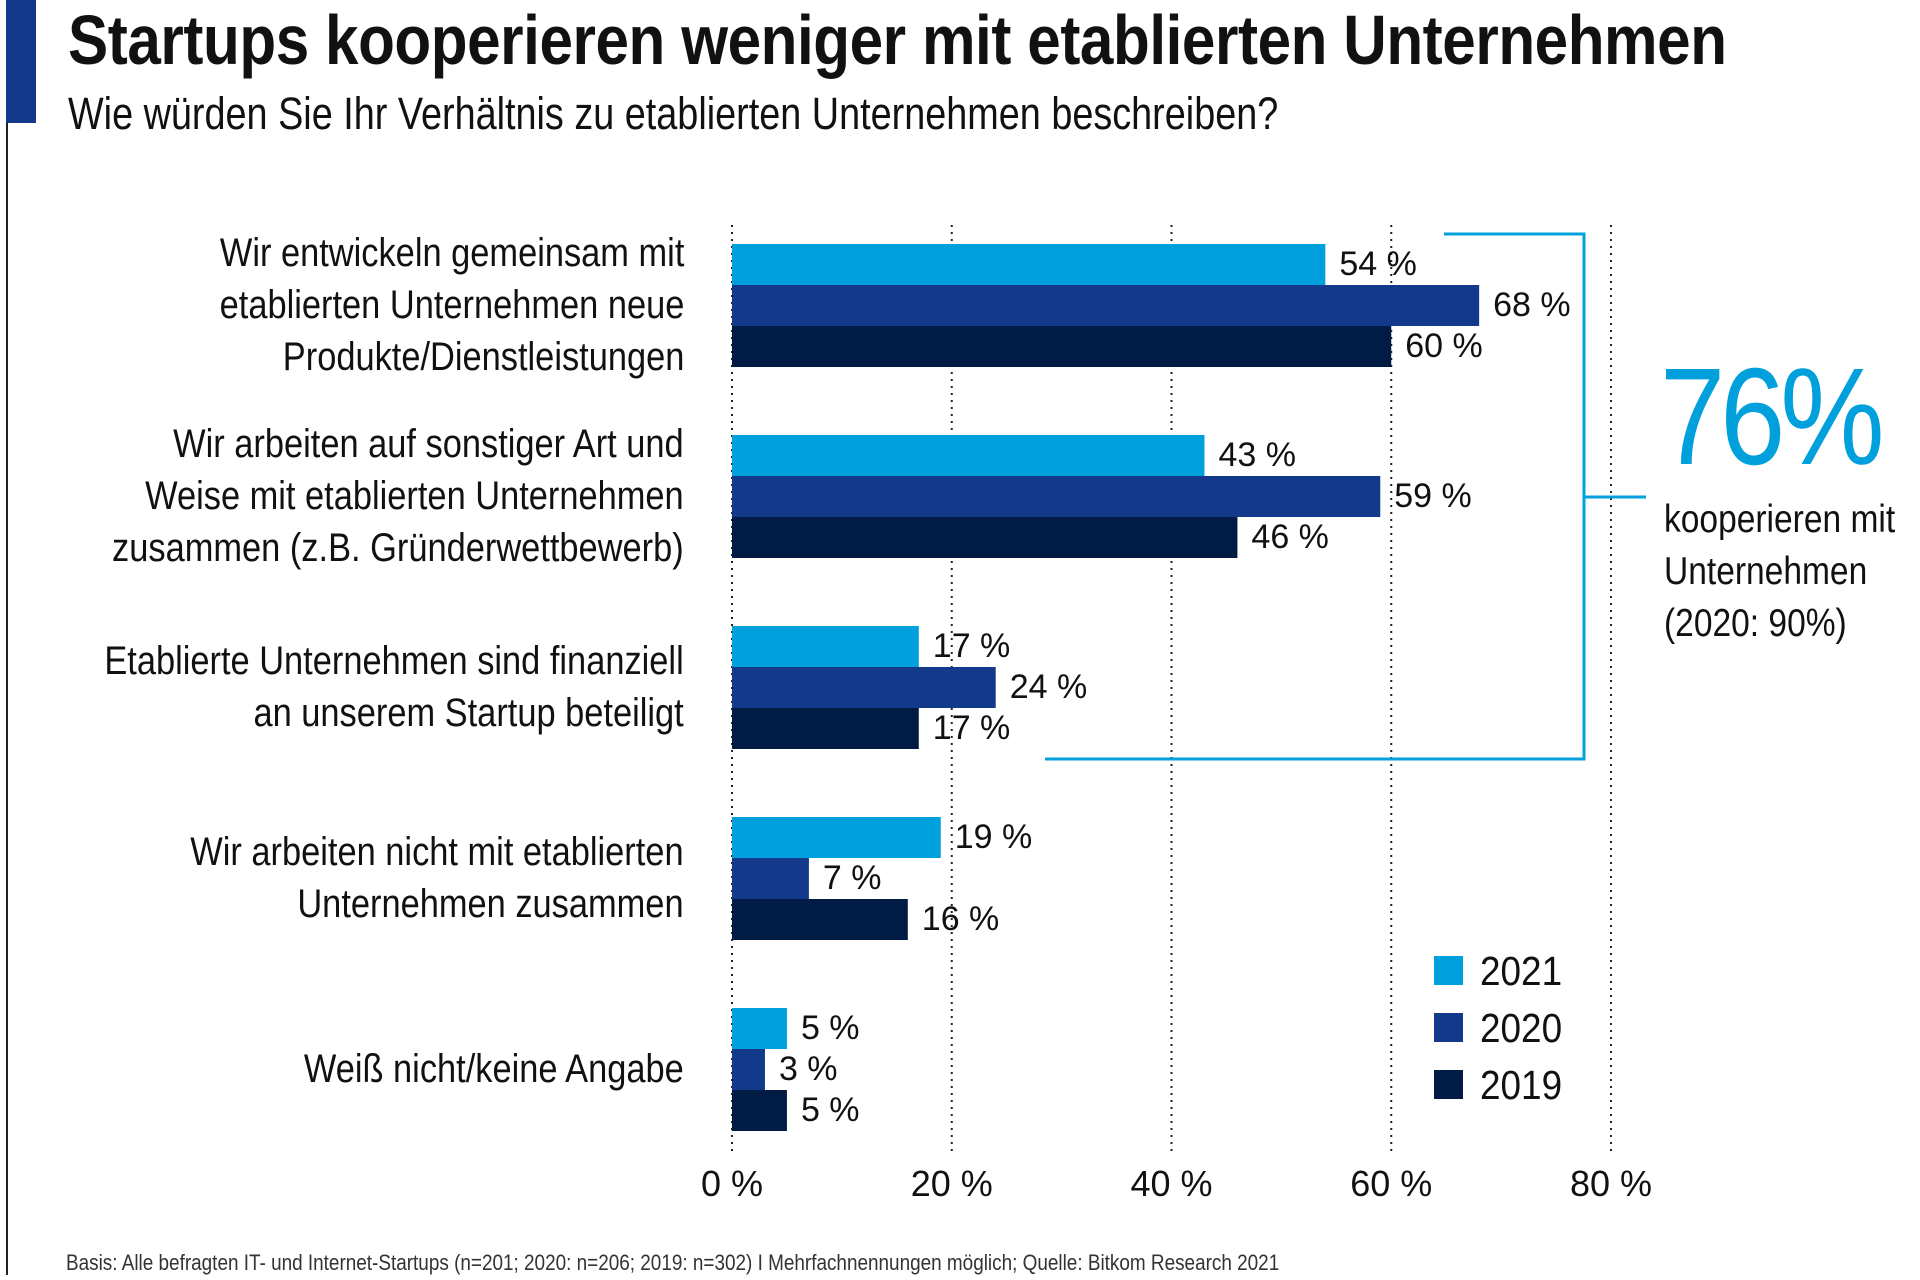 Image resolution: width=1920 pixels, height=1280 pixels. I want to click on x-tick-label: 40 %, so click(1171, 1183).